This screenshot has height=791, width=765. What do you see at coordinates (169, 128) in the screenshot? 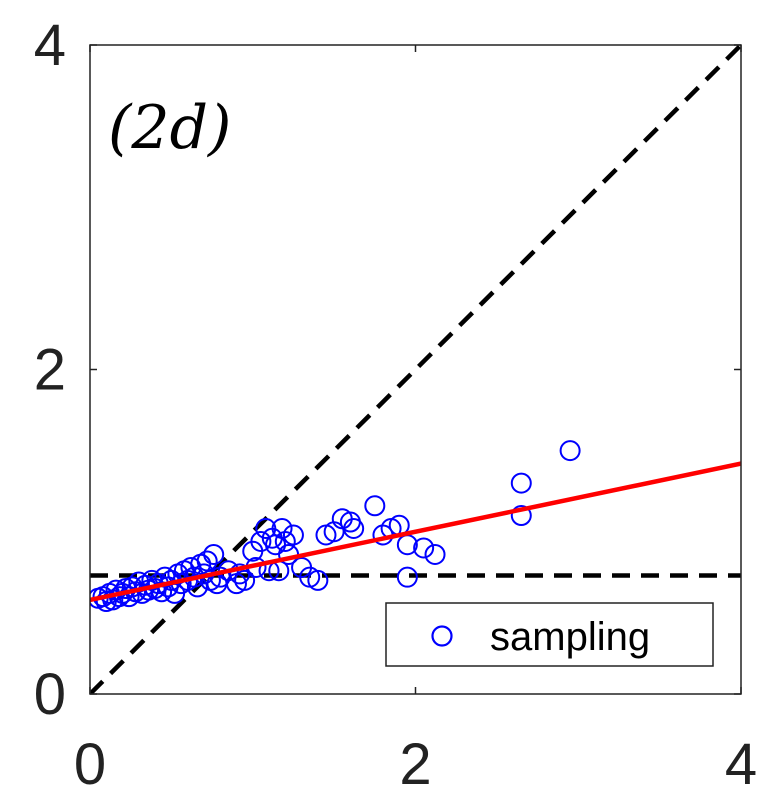
I see `panel-label: (2d)` at bounding box center [169, 128].